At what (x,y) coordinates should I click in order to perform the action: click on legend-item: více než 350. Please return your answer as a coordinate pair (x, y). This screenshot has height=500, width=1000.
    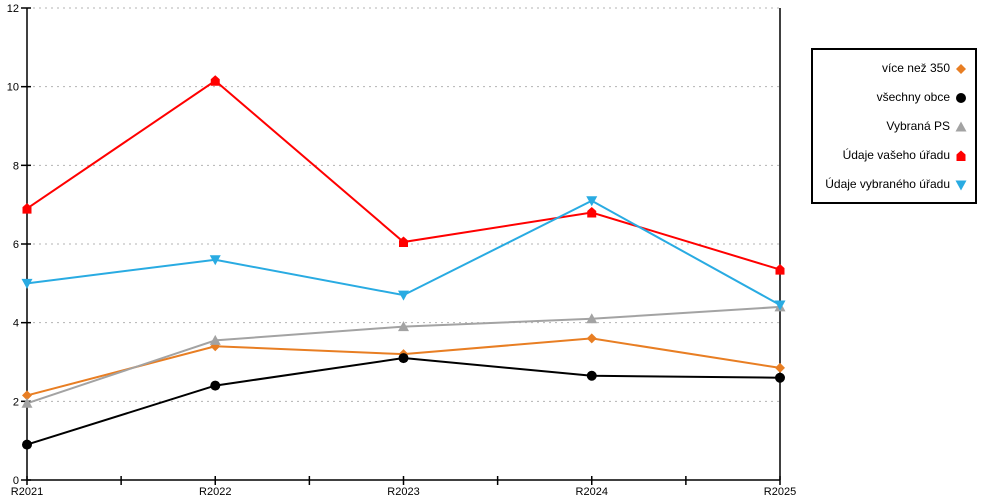
    Looking at the image, I should click on (893, 68).